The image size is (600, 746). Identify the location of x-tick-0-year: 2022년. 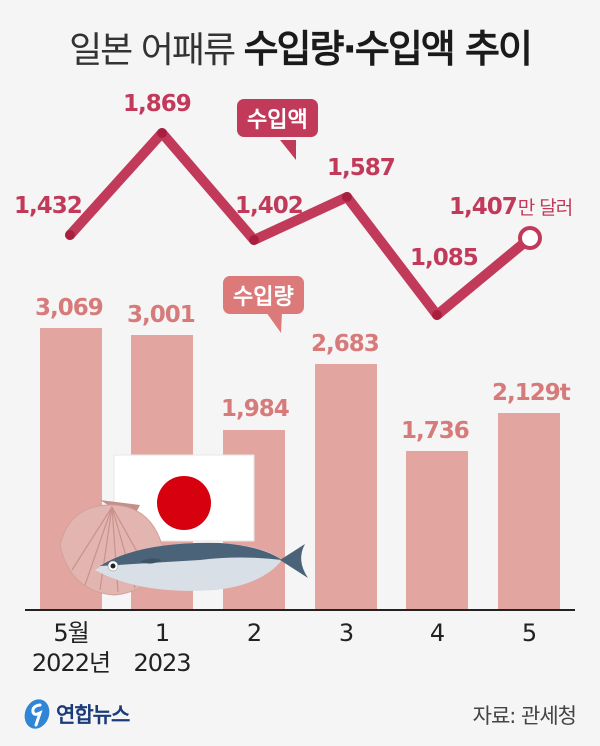
(71, 663).